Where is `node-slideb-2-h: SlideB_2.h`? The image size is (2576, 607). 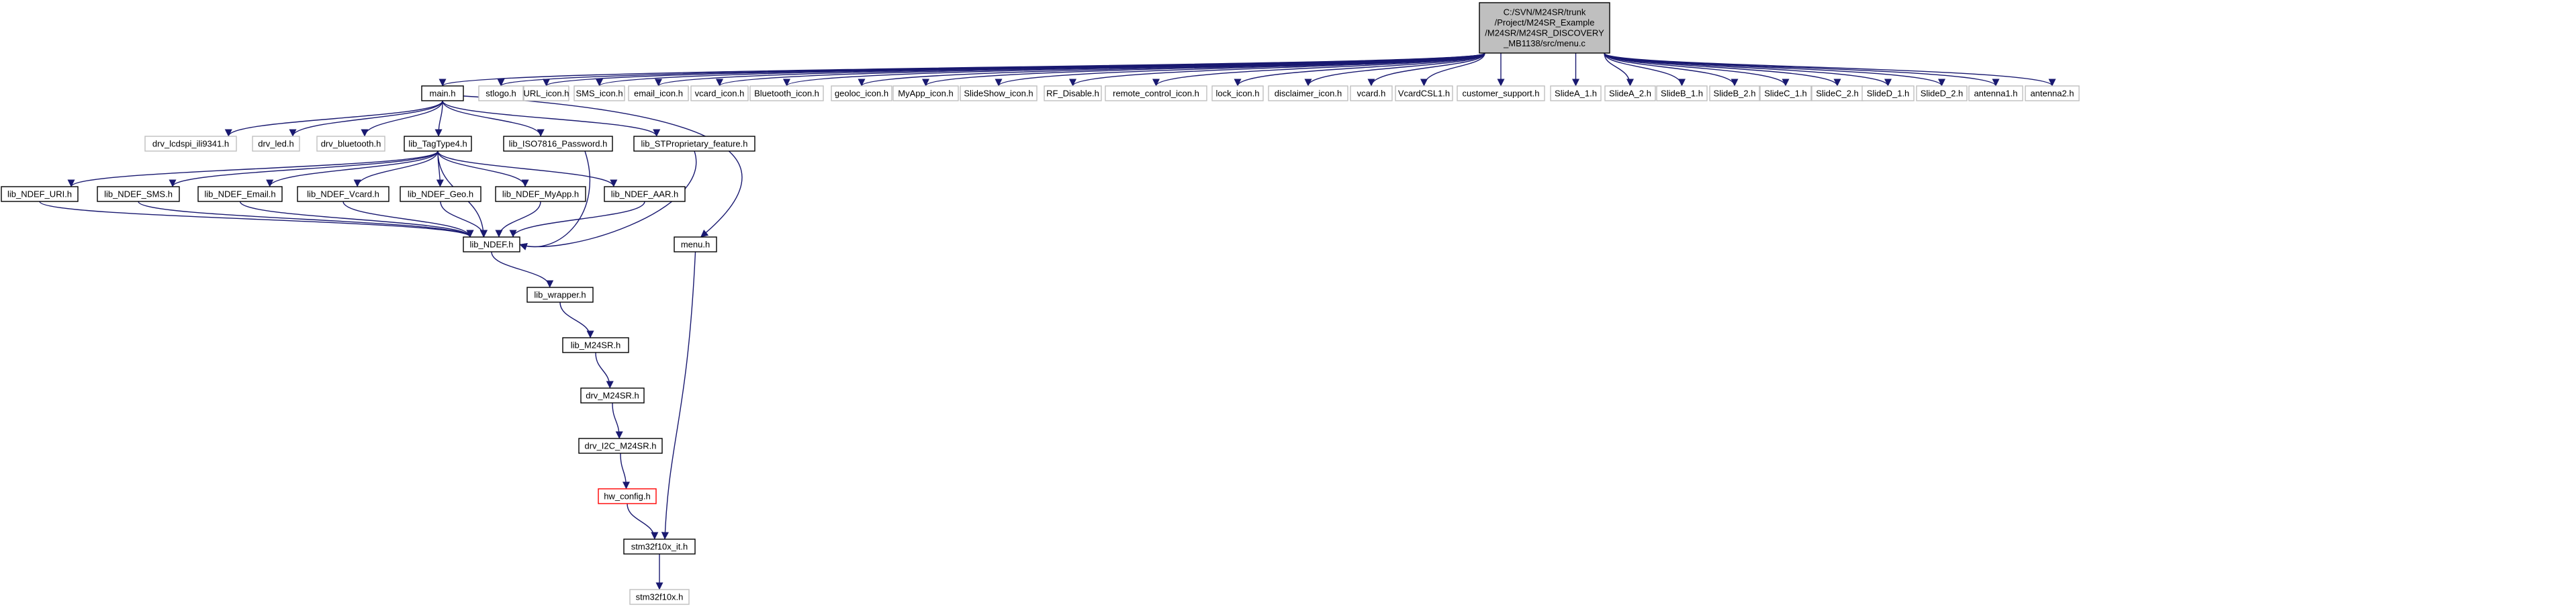
node-slideb-2-h: SlideB_2.h is located at coordinates (1734, 93).